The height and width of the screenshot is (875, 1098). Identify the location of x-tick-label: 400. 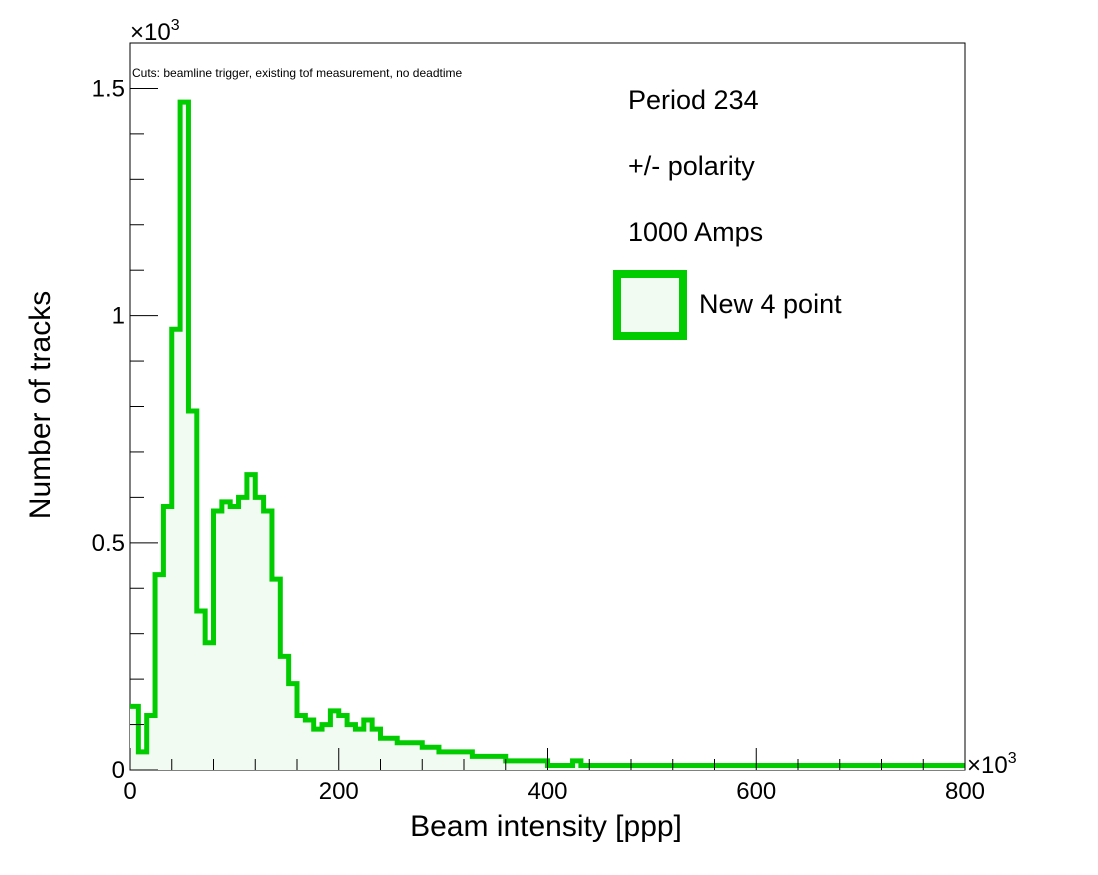
(547, 791).